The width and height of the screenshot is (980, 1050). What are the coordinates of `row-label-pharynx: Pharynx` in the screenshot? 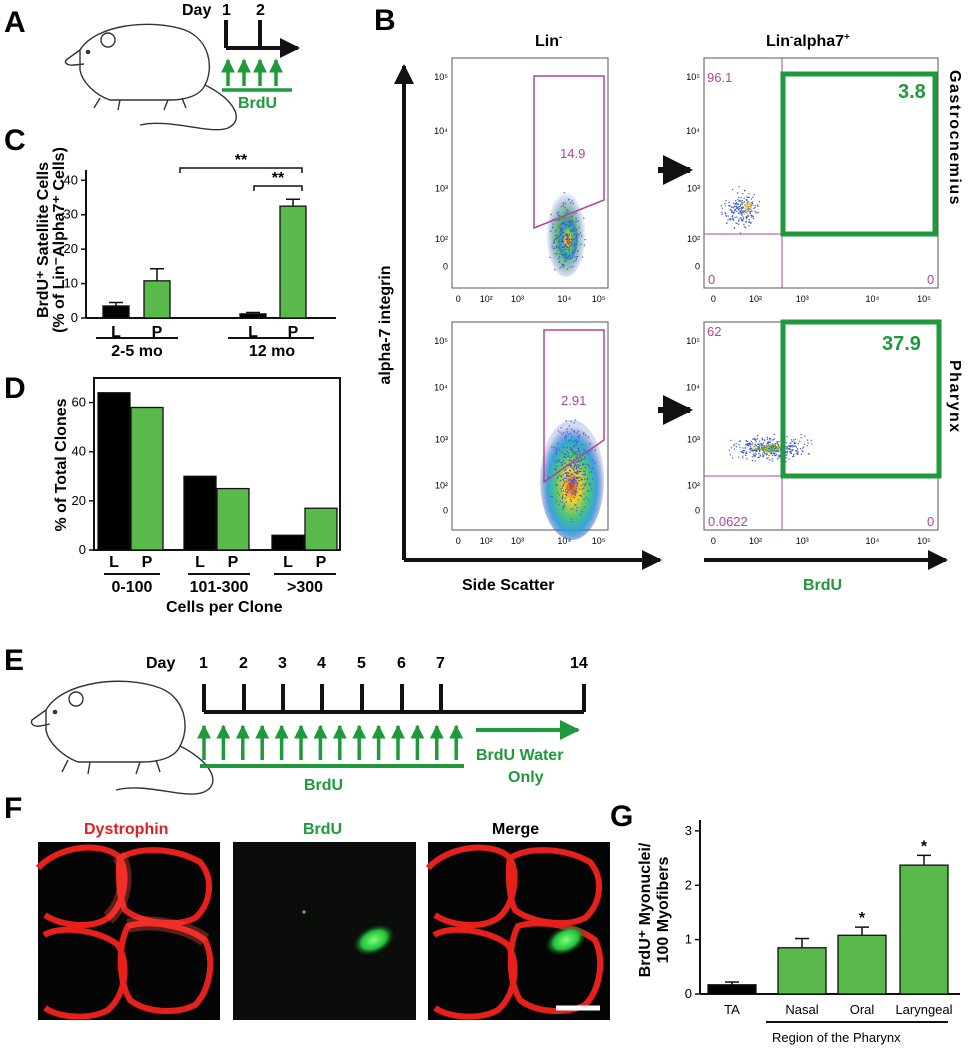 It's located at (954, 397).